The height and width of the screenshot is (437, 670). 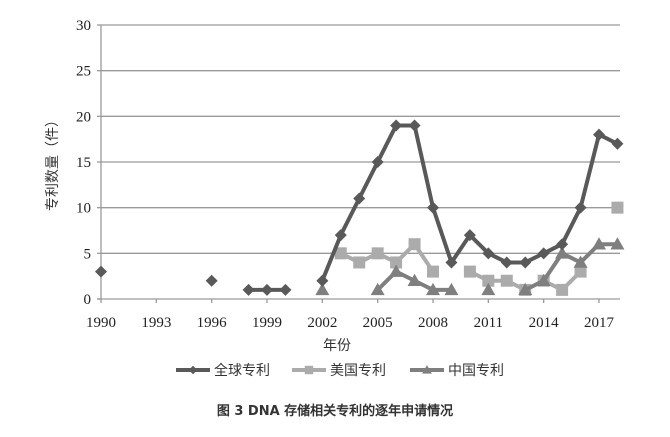 I want to click on legend-label: 中国专利, so click(x=476, y=371).